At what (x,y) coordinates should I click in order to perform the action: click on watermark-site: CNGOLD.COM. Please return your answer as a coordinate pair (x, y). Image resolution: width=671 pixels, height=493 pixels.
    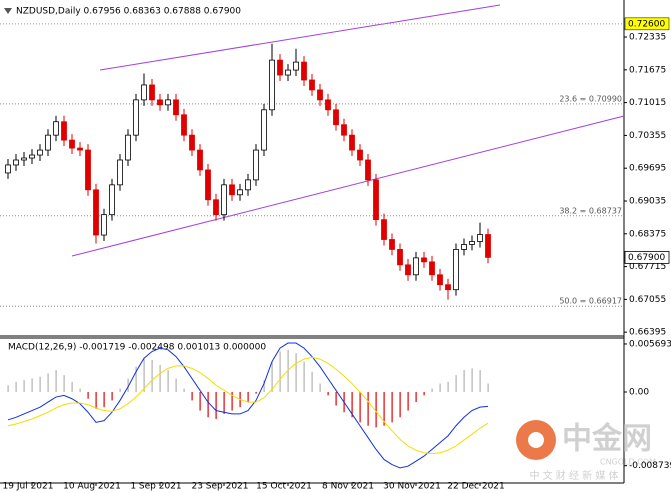
    Looking at the image, I should click on (628, 462).